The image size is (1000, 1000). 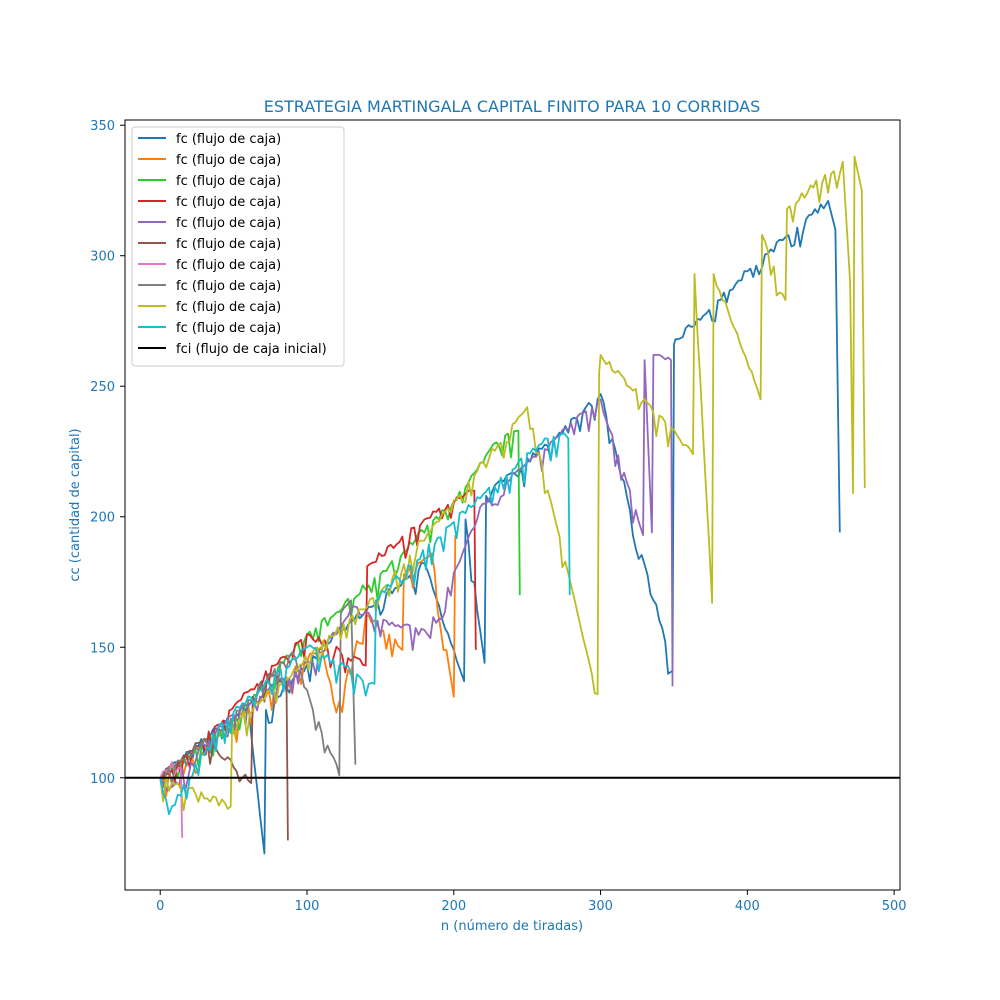 I want to click on x-axis-label: n (número de tiradas), so click(x=512, y=926).